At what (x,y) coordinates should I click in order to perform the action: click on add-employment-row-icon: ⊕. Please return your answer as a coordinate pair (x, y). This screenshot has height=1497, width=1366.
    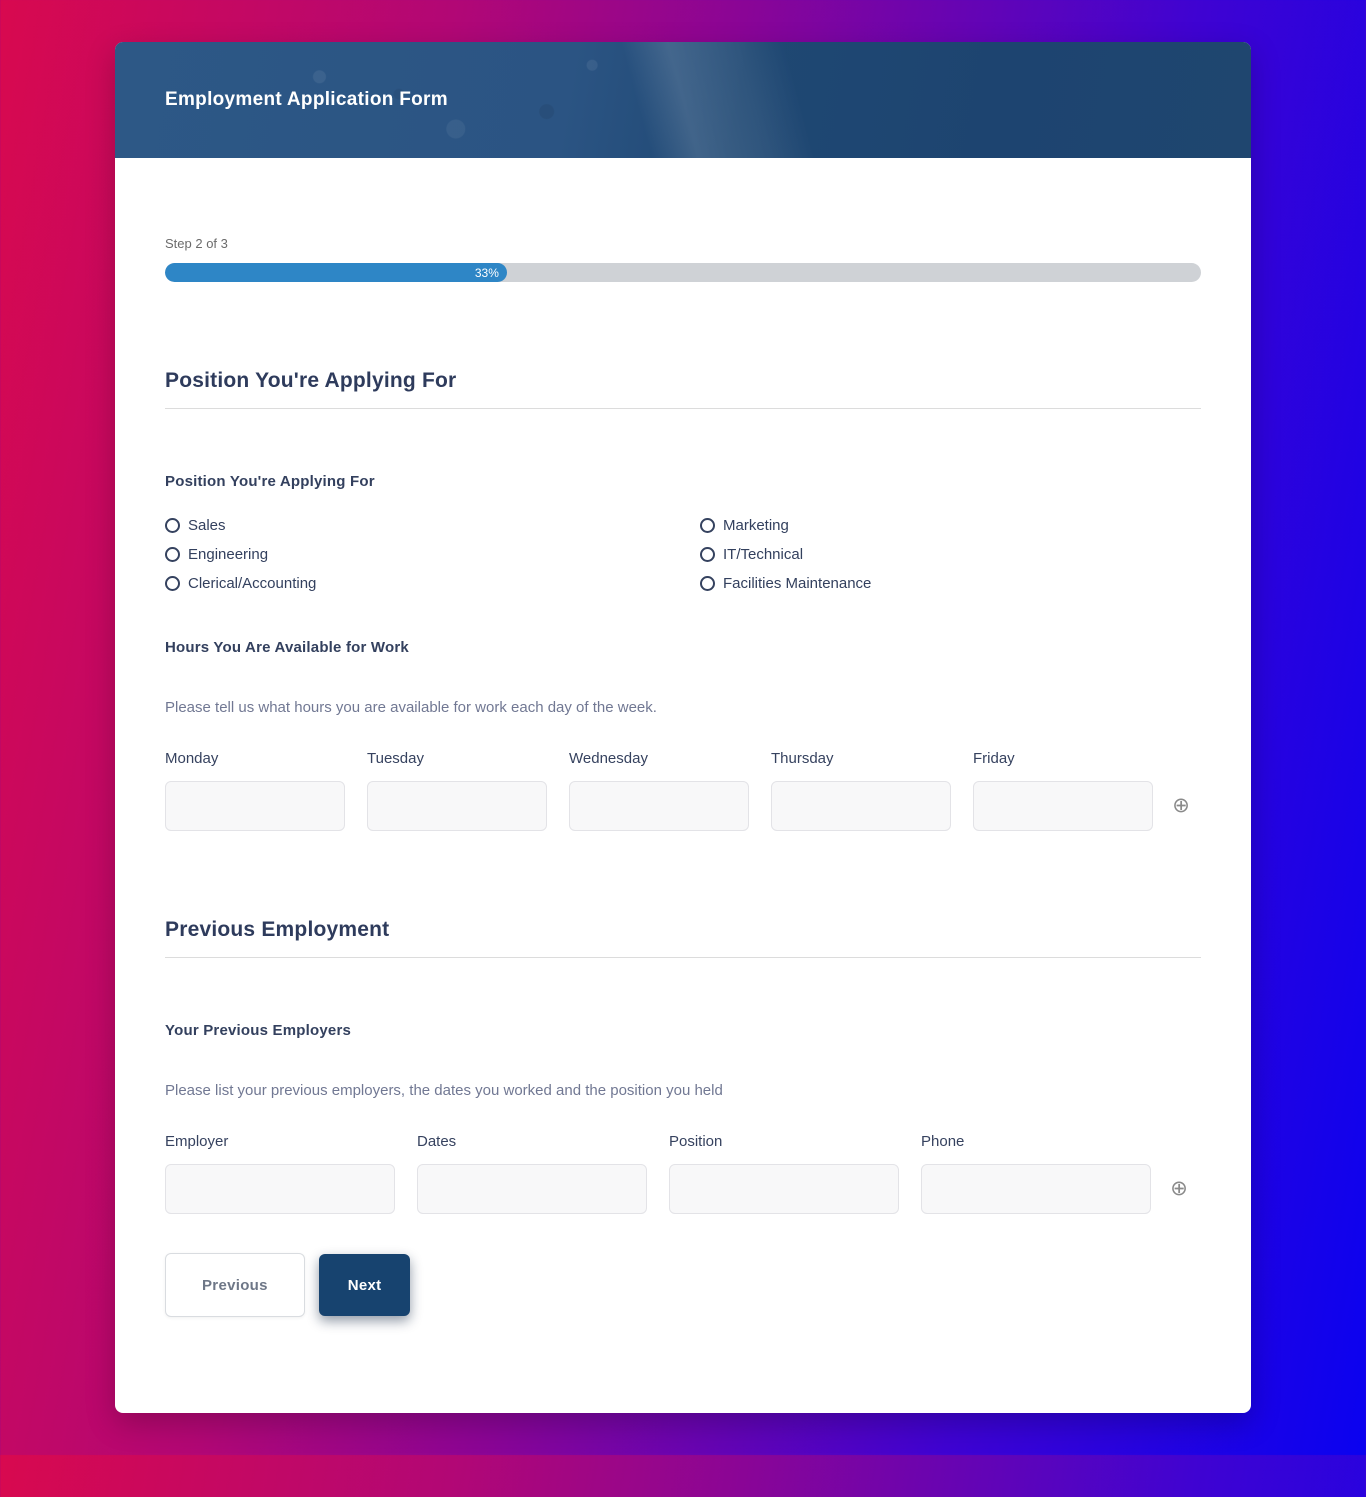
    Looking at the image, I should click on (1179, 1188).